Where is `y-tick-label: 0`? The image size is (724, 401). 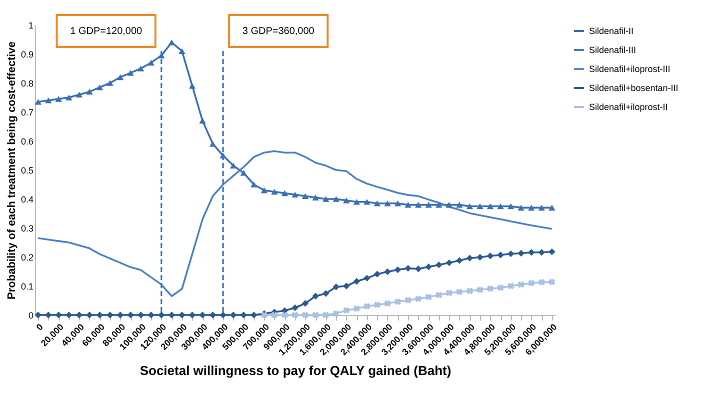
y-tick-label: 0 is located at coordinates (31, 315).